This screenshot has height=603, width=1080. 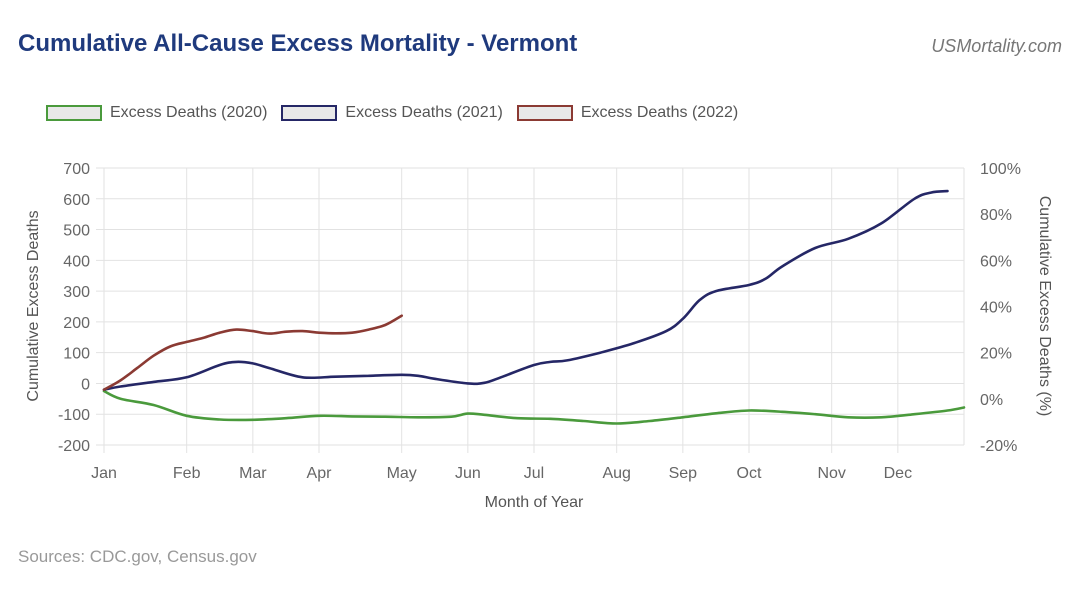 What do you see at coordinates (402, 473) in the screenshot?
I see `x-tick-label: May` at bounding box center [402, 473].